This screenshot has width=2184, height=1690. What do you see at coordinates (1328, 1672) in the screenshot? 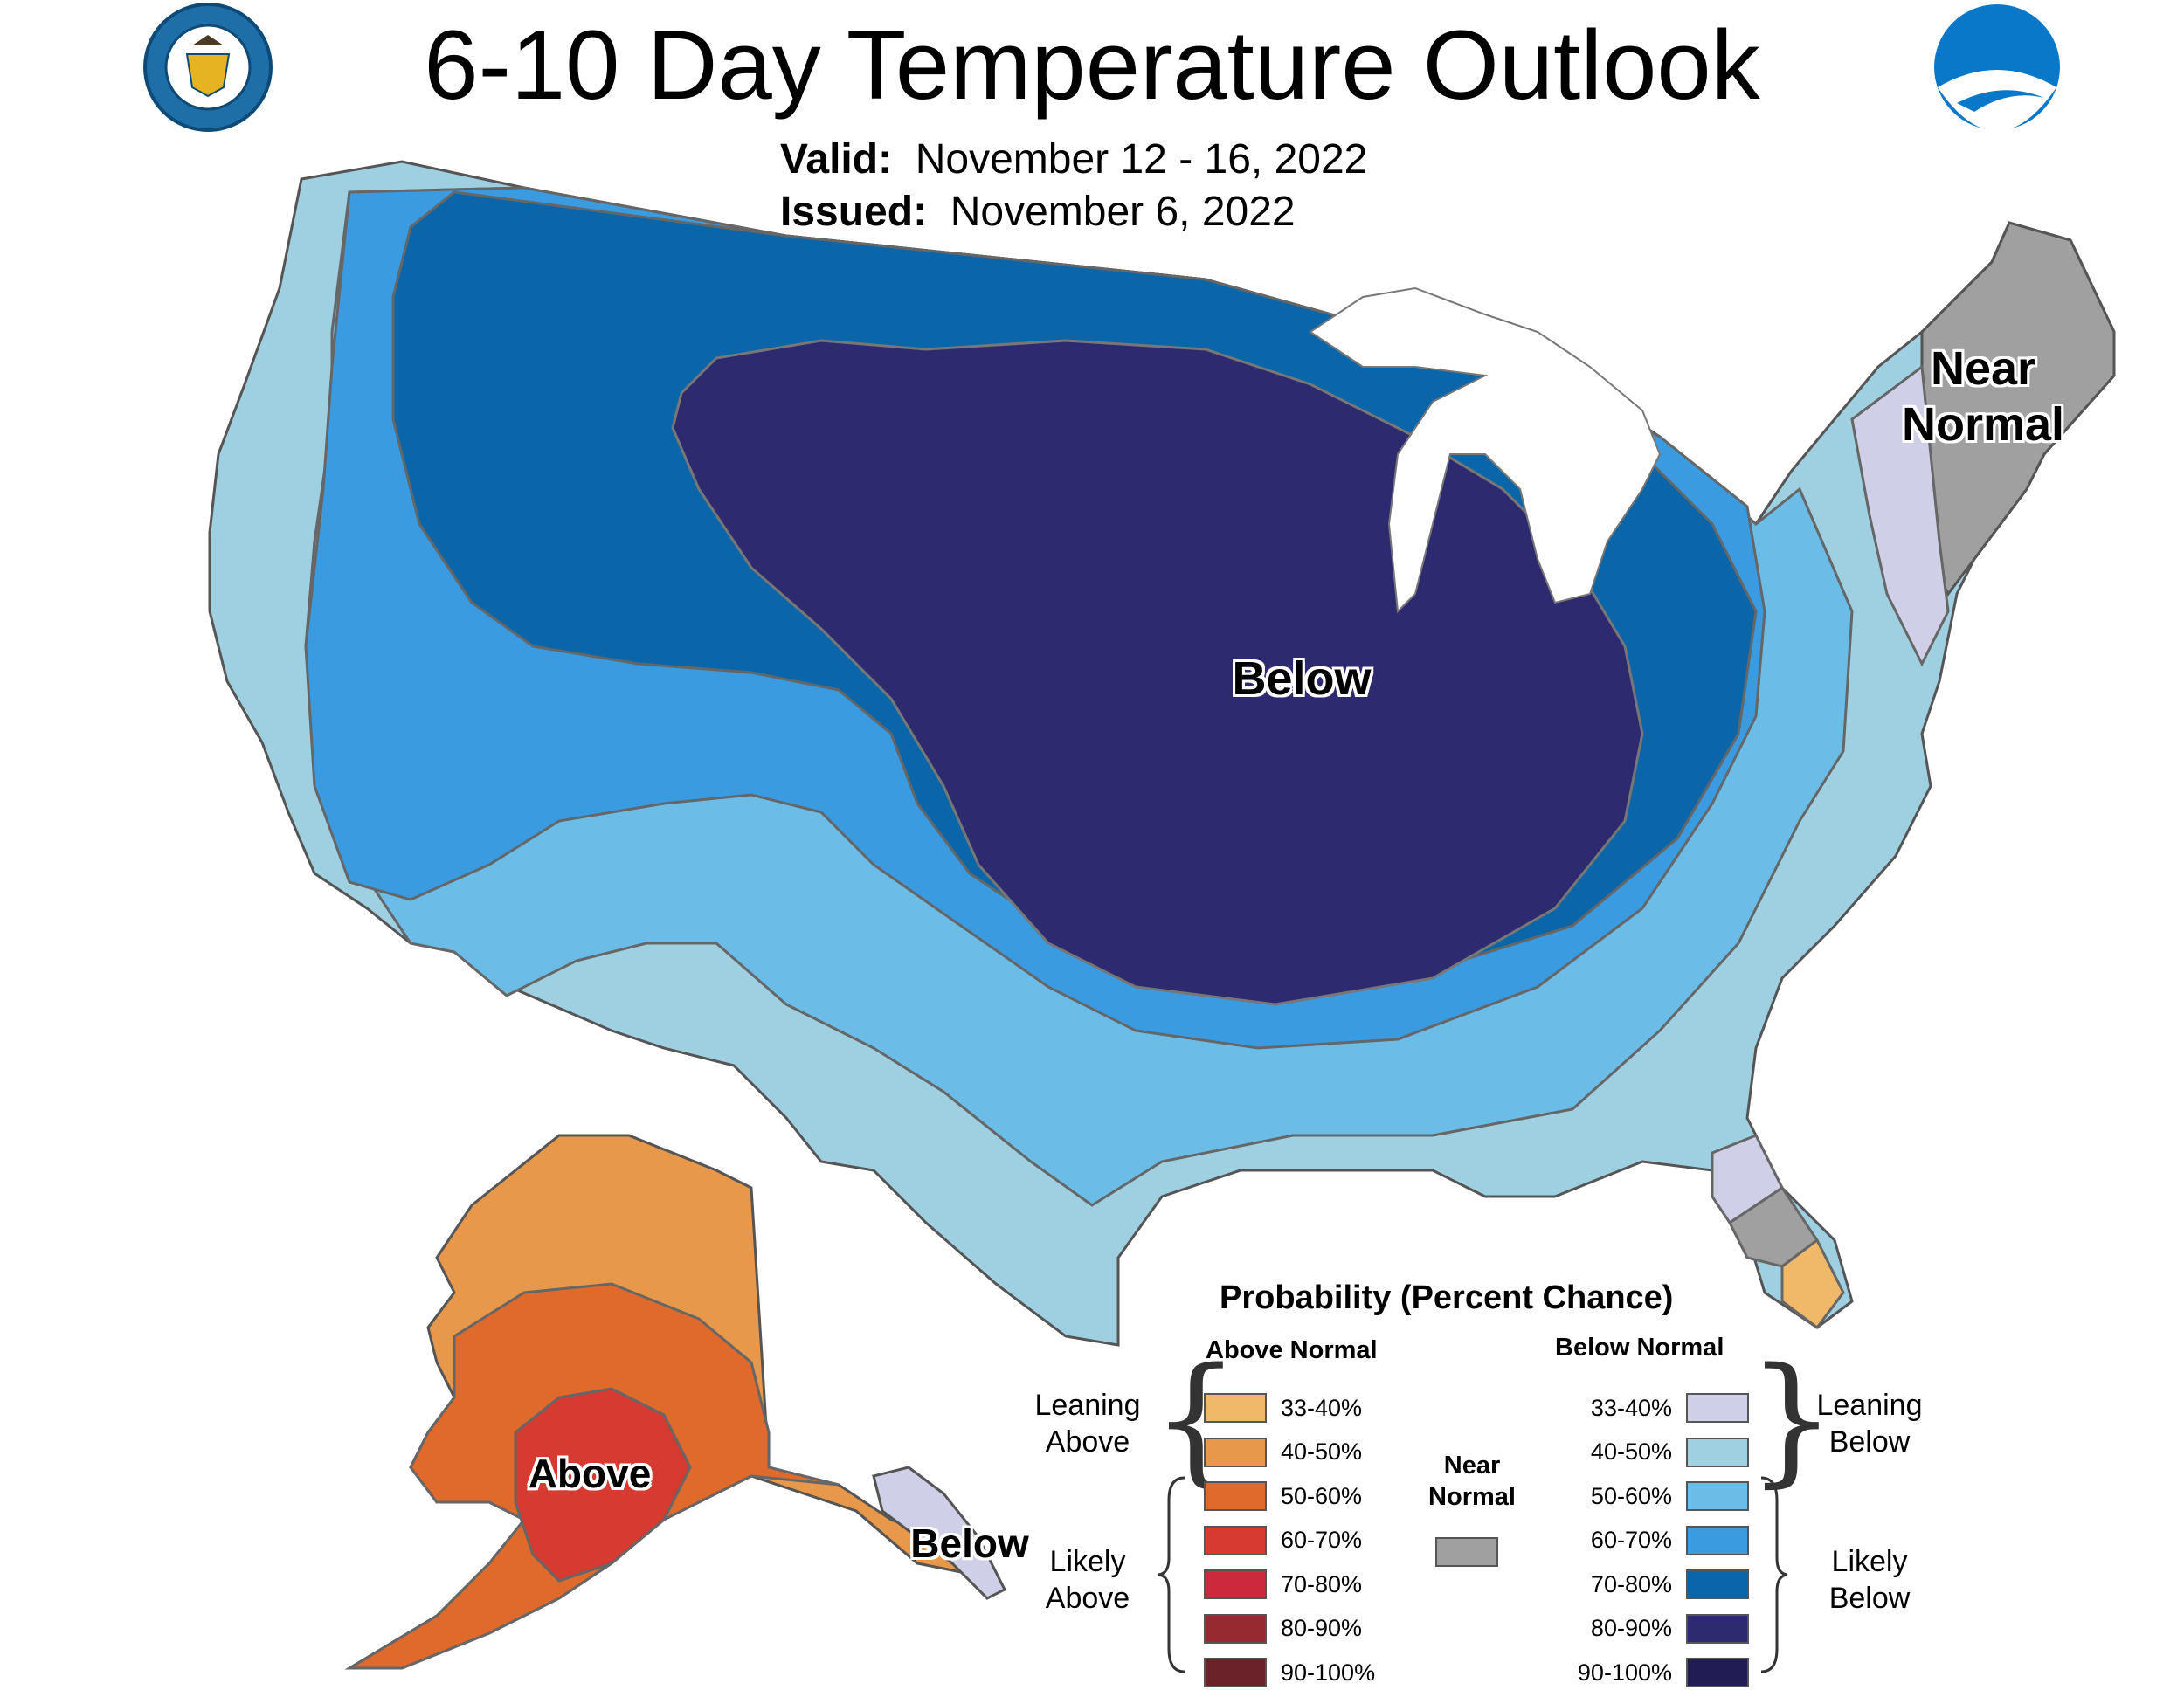
I see `legend-above-range: 90-100%` at bounding box center [1328, 1672].